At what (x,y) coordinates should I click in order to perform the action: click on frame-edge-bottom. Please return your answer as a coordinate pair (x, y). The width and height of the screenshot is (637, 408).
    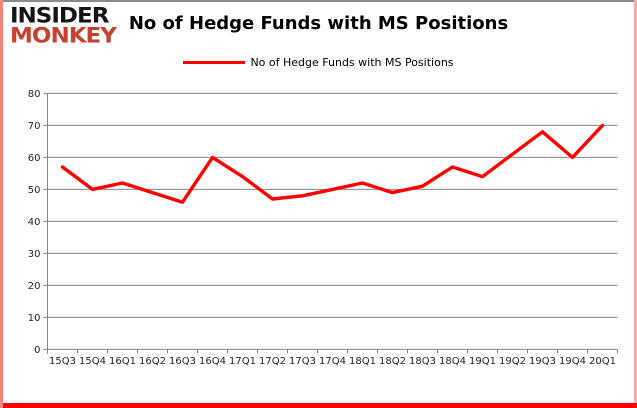
    Looking at the image, I should click on (318, 405).